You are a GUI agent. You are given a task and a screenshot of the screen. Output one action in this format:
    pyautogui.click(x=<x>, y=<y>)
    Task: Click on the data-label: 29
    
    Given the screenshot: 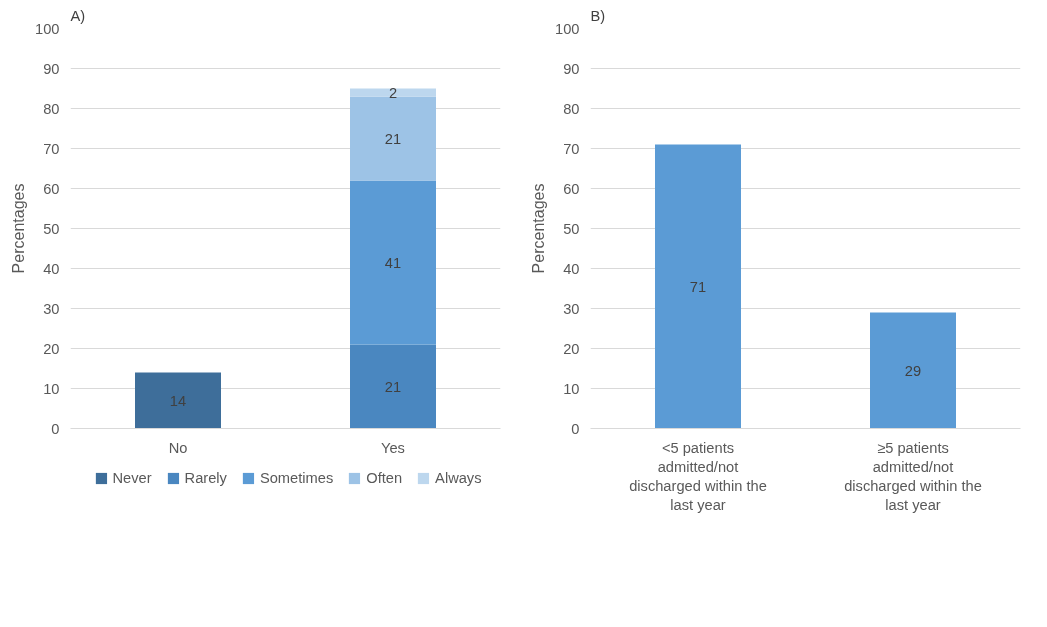 What is the action you would take?
    pyautogui.click(x=913, y=370)
    